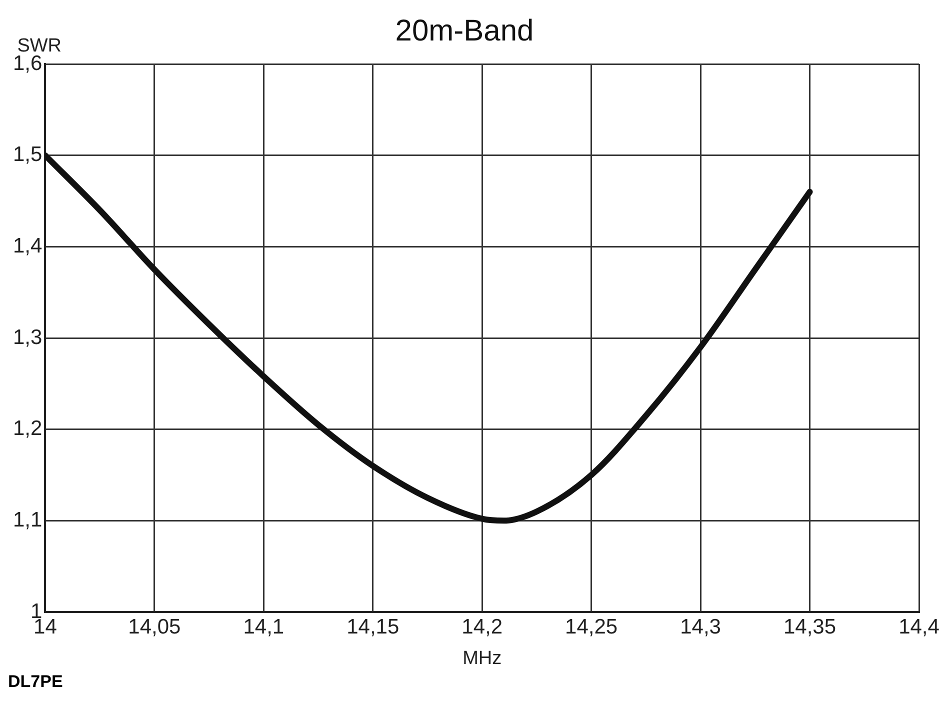  What do you see at coordinates (35, 682) in the screenshot?
I see `text: DL7PE` at bounding box center [35, 682].